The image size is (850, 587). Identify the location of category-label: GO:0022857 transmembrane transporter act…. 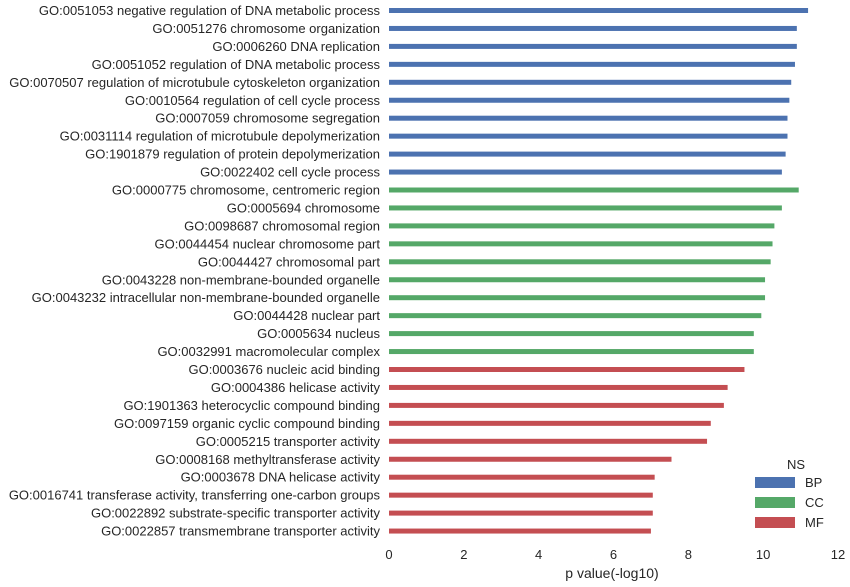
(240, 531).